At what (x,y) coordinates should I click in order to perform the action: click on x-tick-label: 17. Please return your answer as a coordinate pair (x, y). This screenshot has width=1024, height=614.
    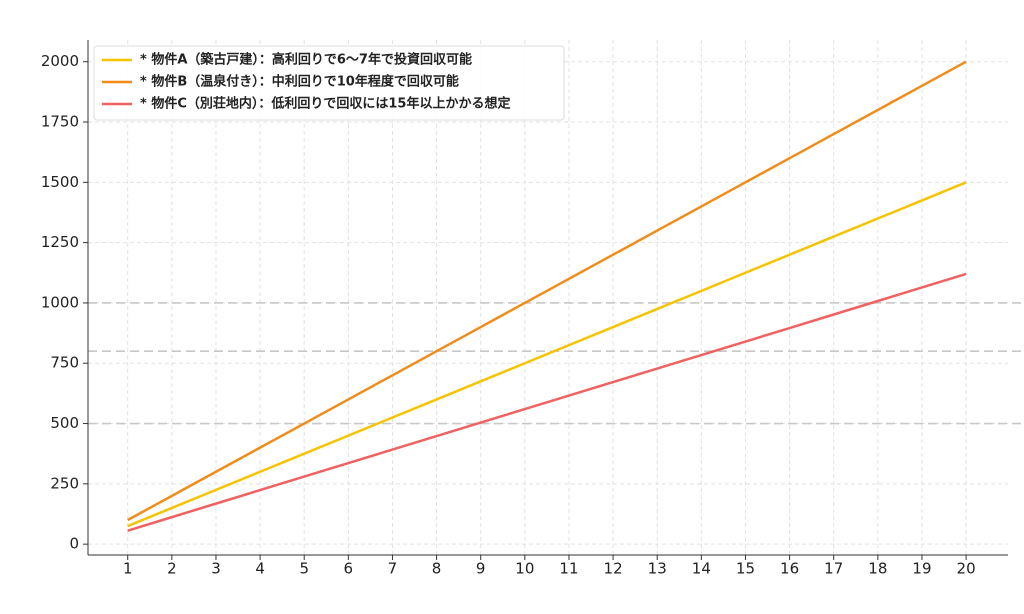
    Looking at the image, I should click on (833, 569).